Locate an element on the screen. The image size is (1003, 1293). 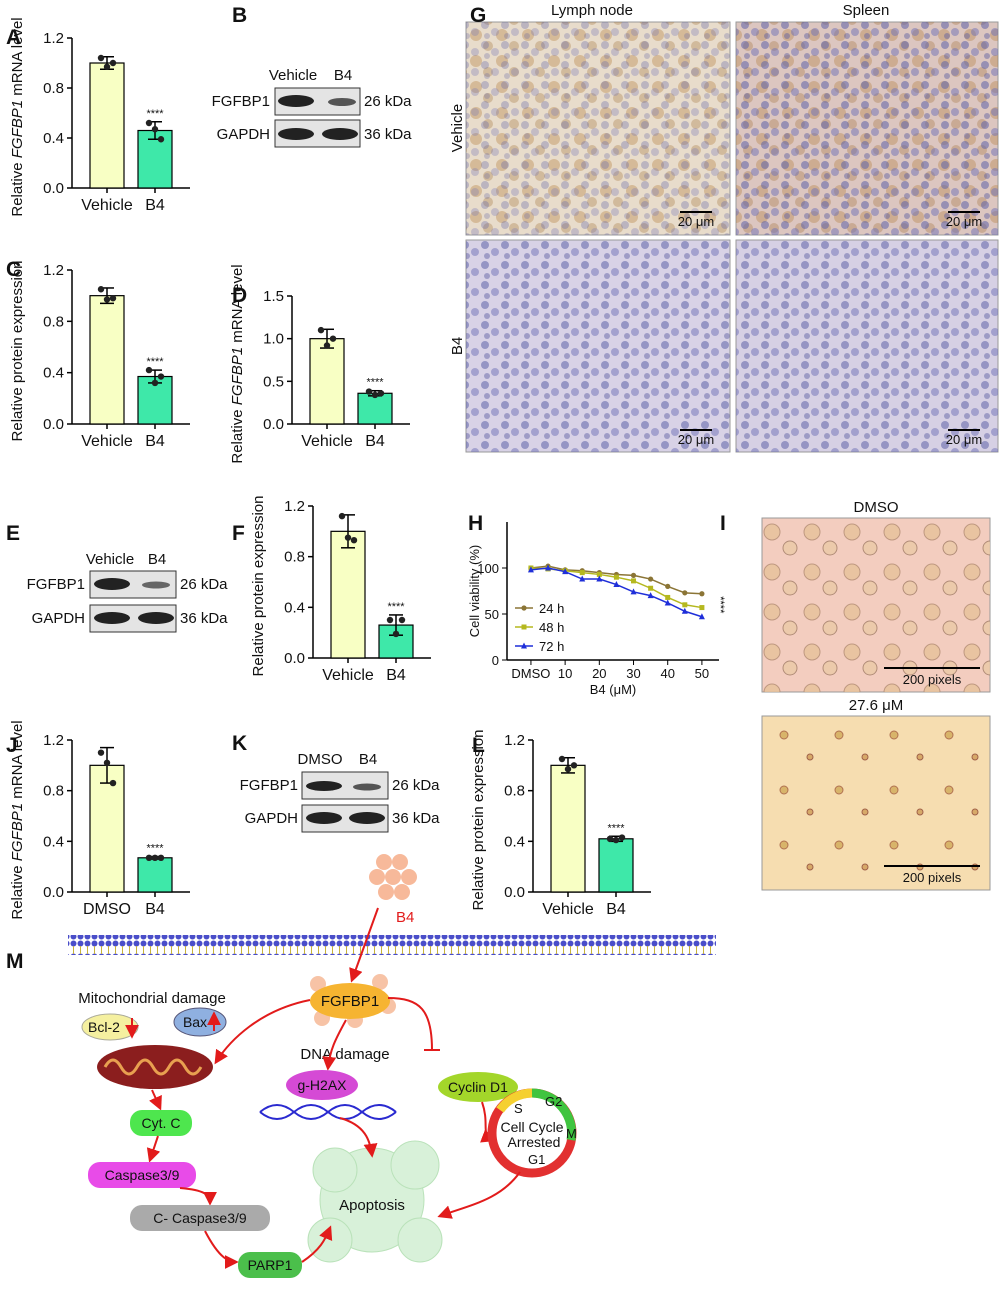
y-tick-label: 1.0 is located at coordinates (273, 339).